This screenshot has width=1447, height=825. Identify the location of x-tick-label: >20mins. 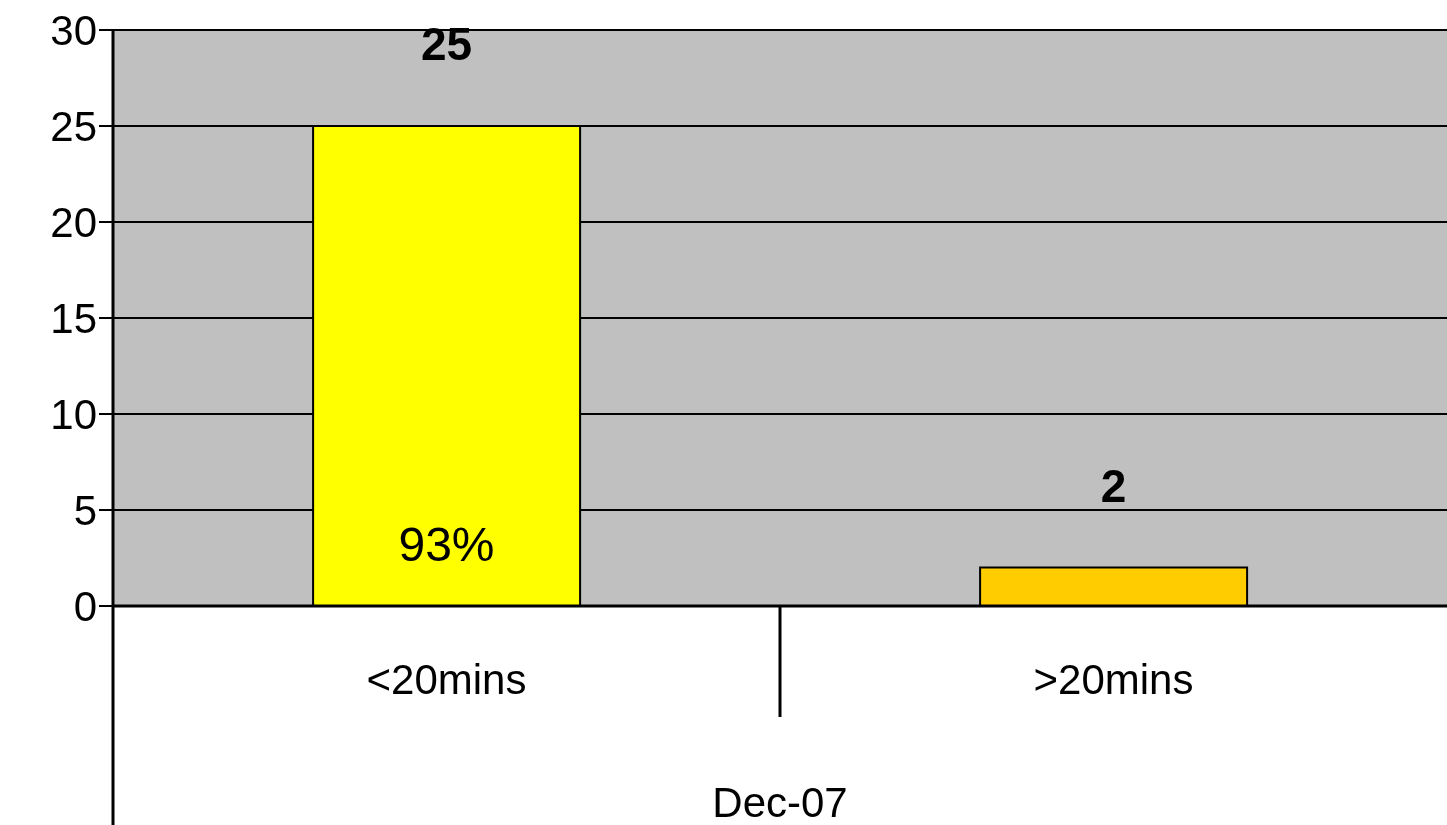
(1113, 679).